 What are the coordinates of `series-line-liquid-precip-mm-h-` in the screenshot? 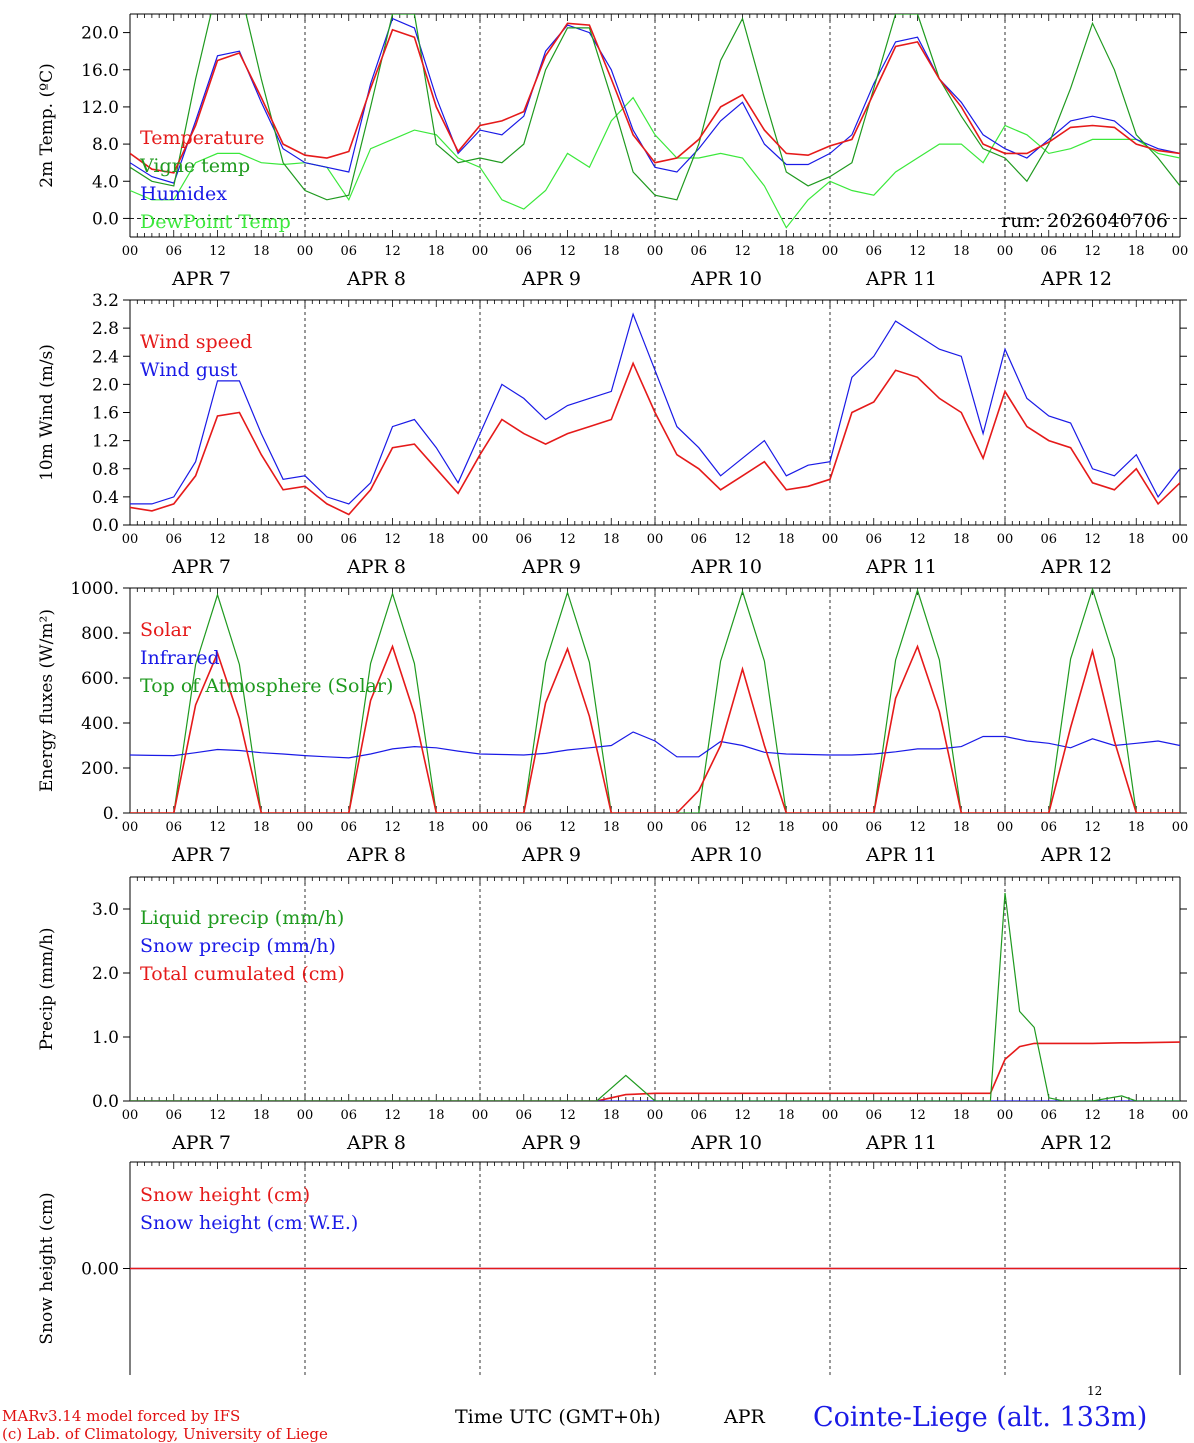 It's located at (655, 996).